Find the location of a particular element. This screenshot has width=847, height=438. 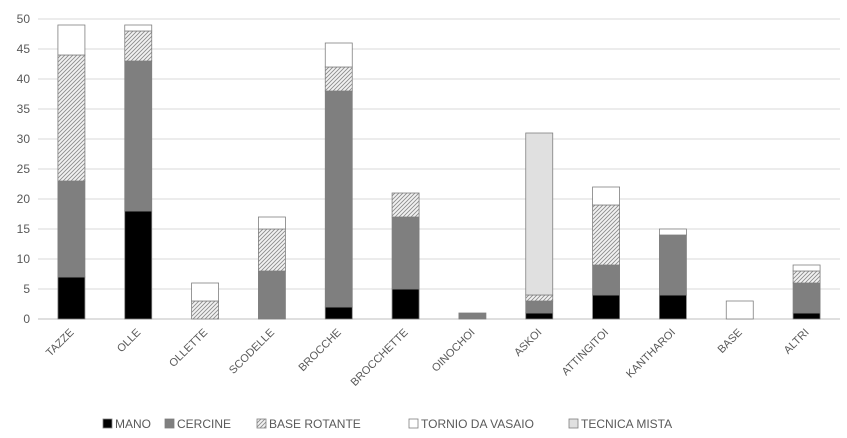

y-tick-label: 0 is located at coordinates (26, 319).